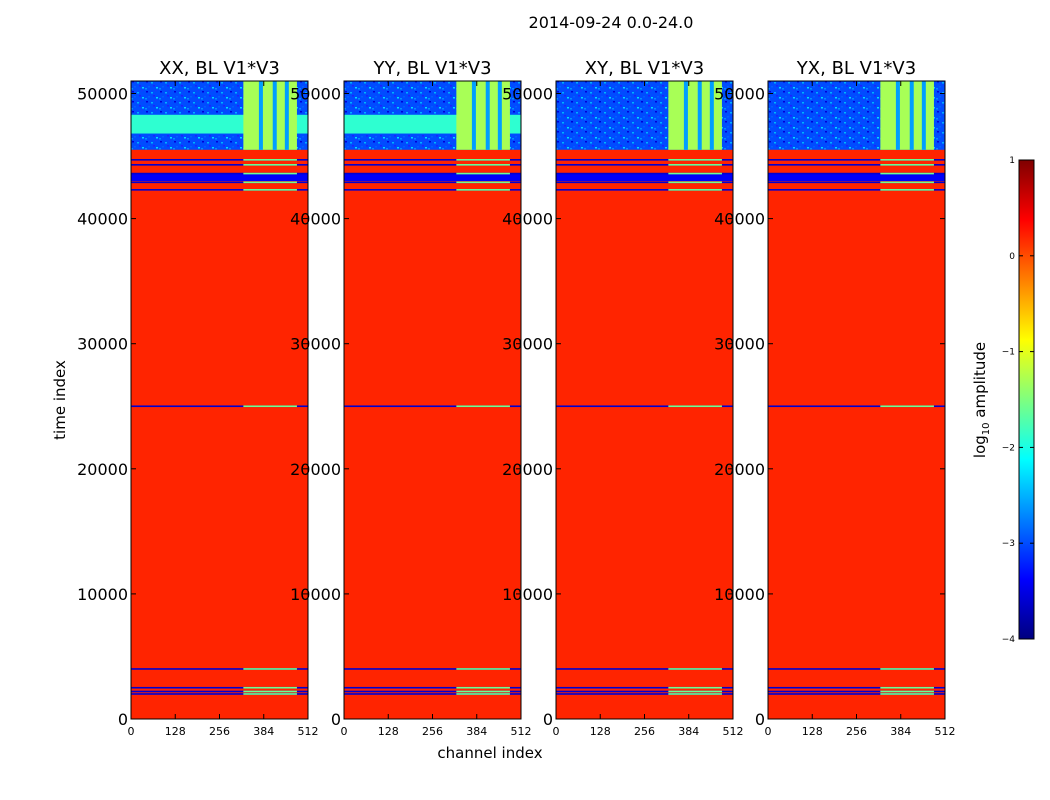 Image resolution: width=1050 pixels, height=800 pixels. Describe the element at coordinates (856, 68) in the screenshot. I see `panel-title: YX, BL V1*V3` at that location.